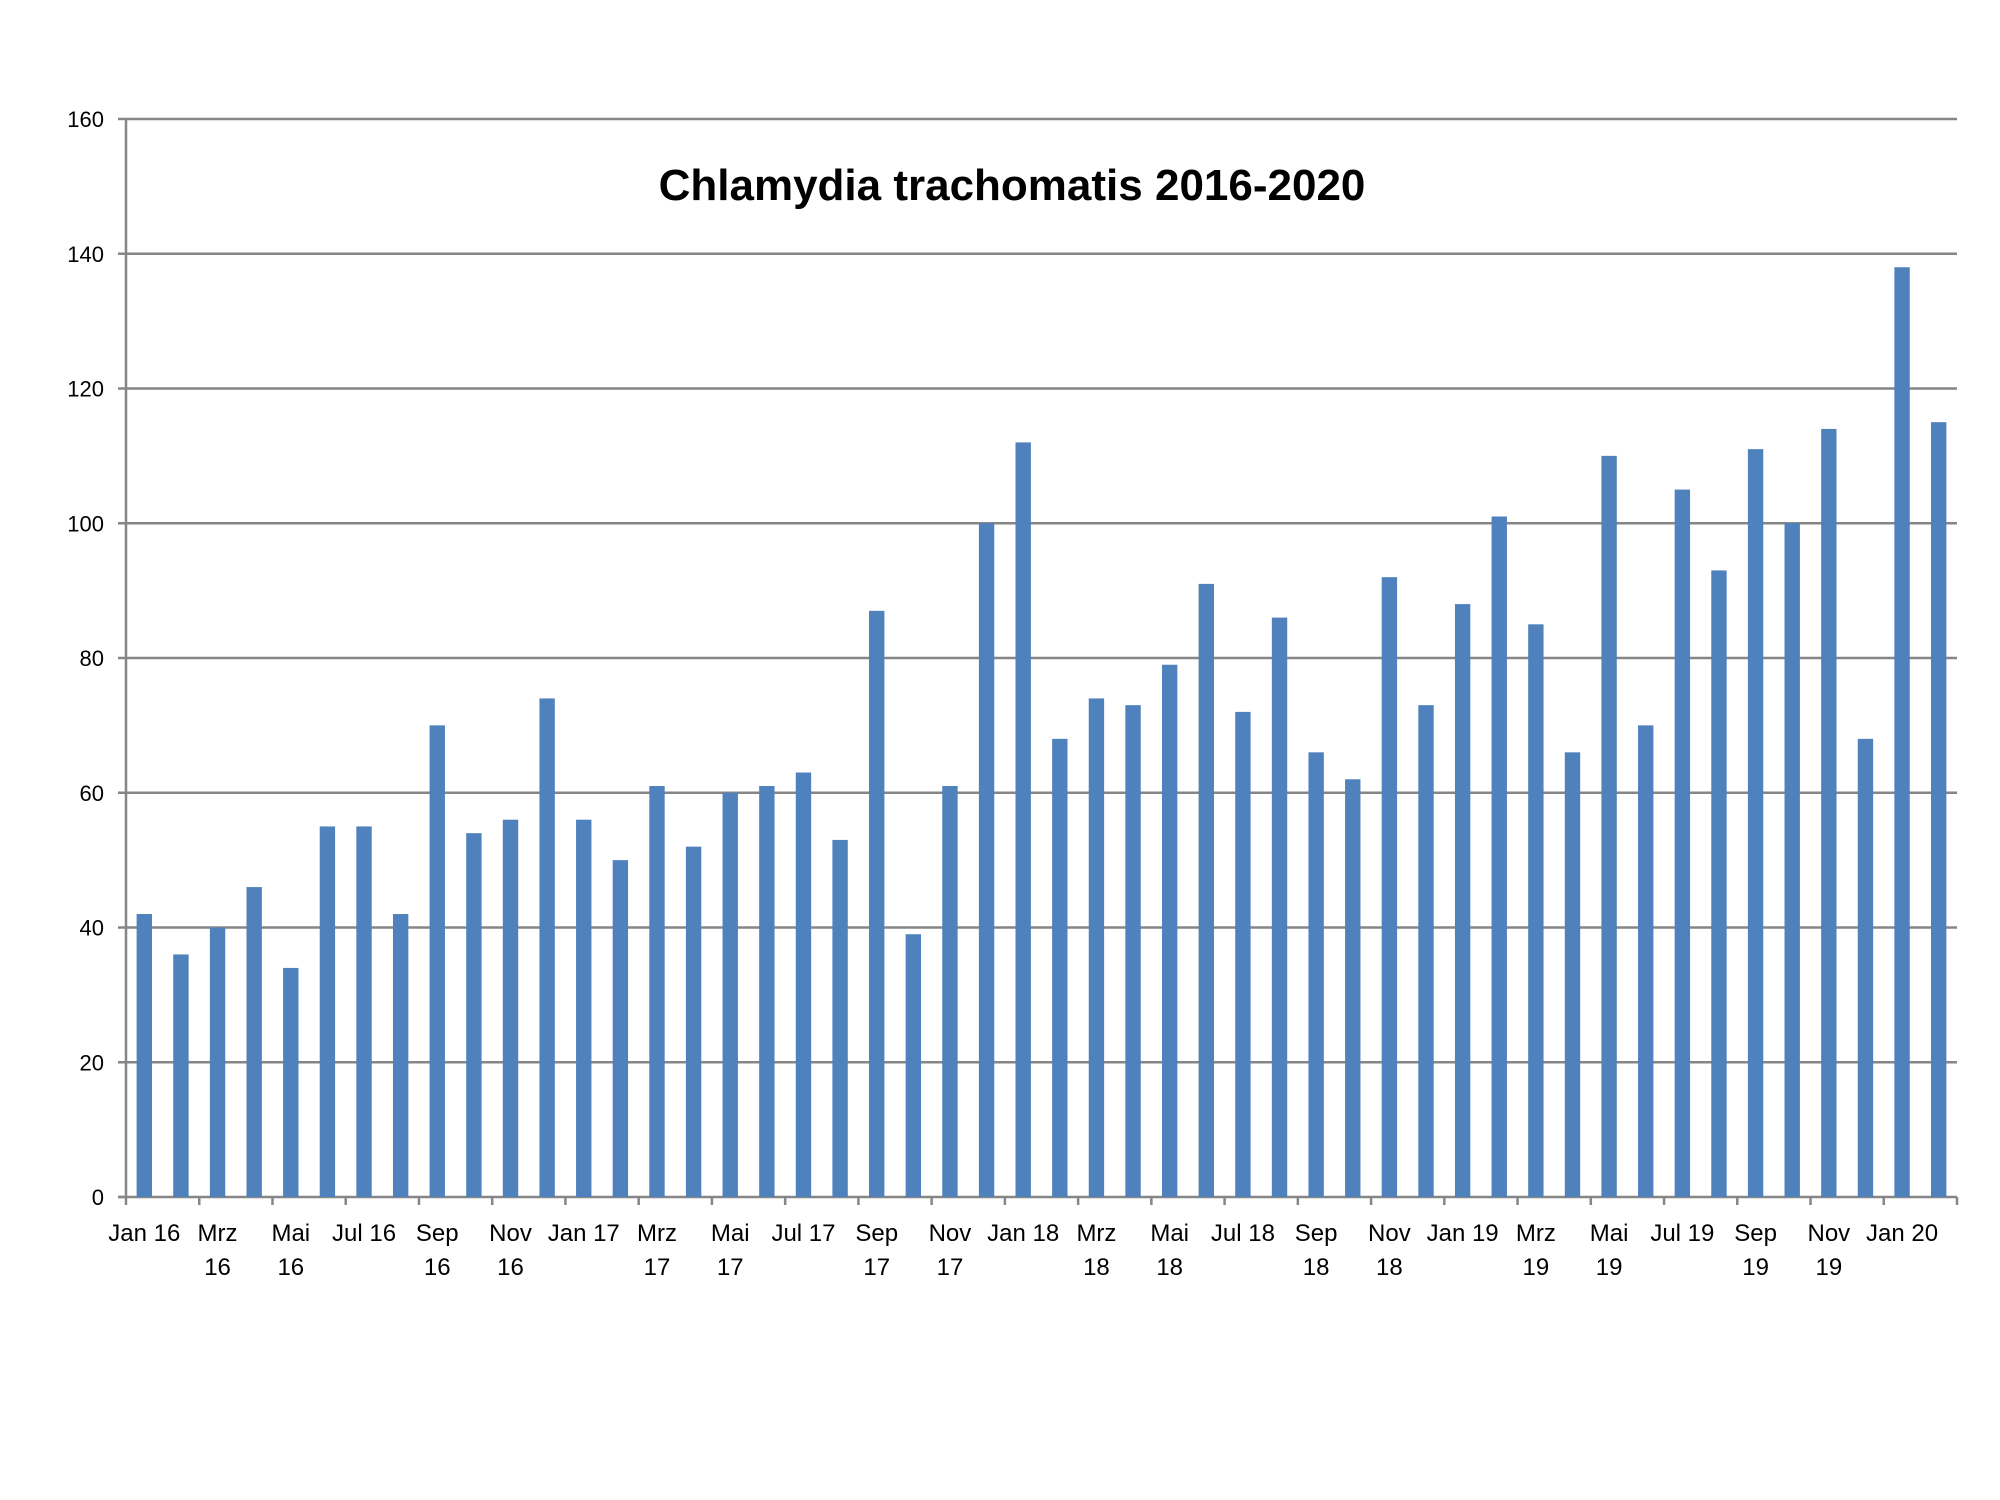 This screenshot has height=1500, width=2000. Describe the element at coordinates (364, 1233) in the screenshot. I see `x-tick-label: Jul 16` at that location.